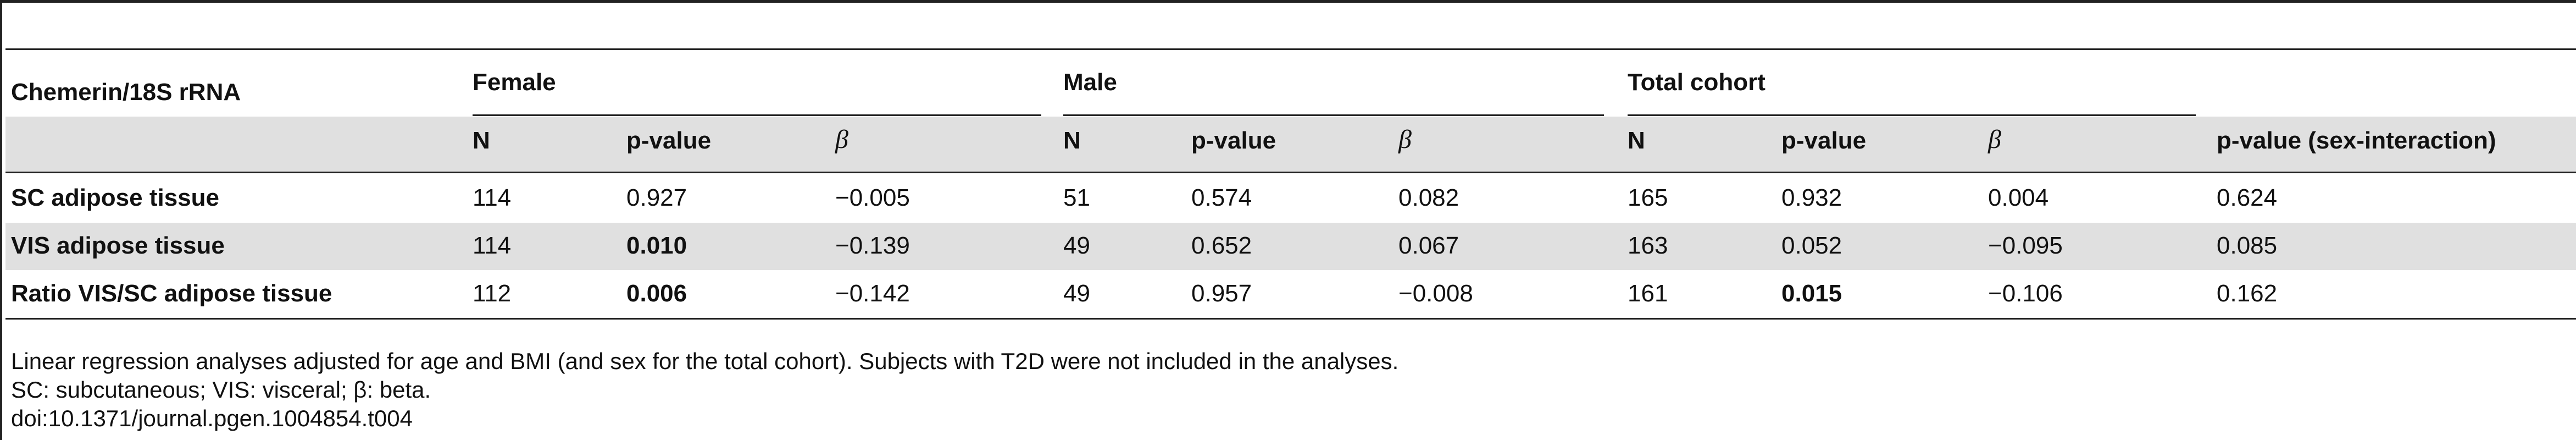 This screenshot has height=440, width=2576. I want to click on subheader-total-n: N, so click(1636, 140).